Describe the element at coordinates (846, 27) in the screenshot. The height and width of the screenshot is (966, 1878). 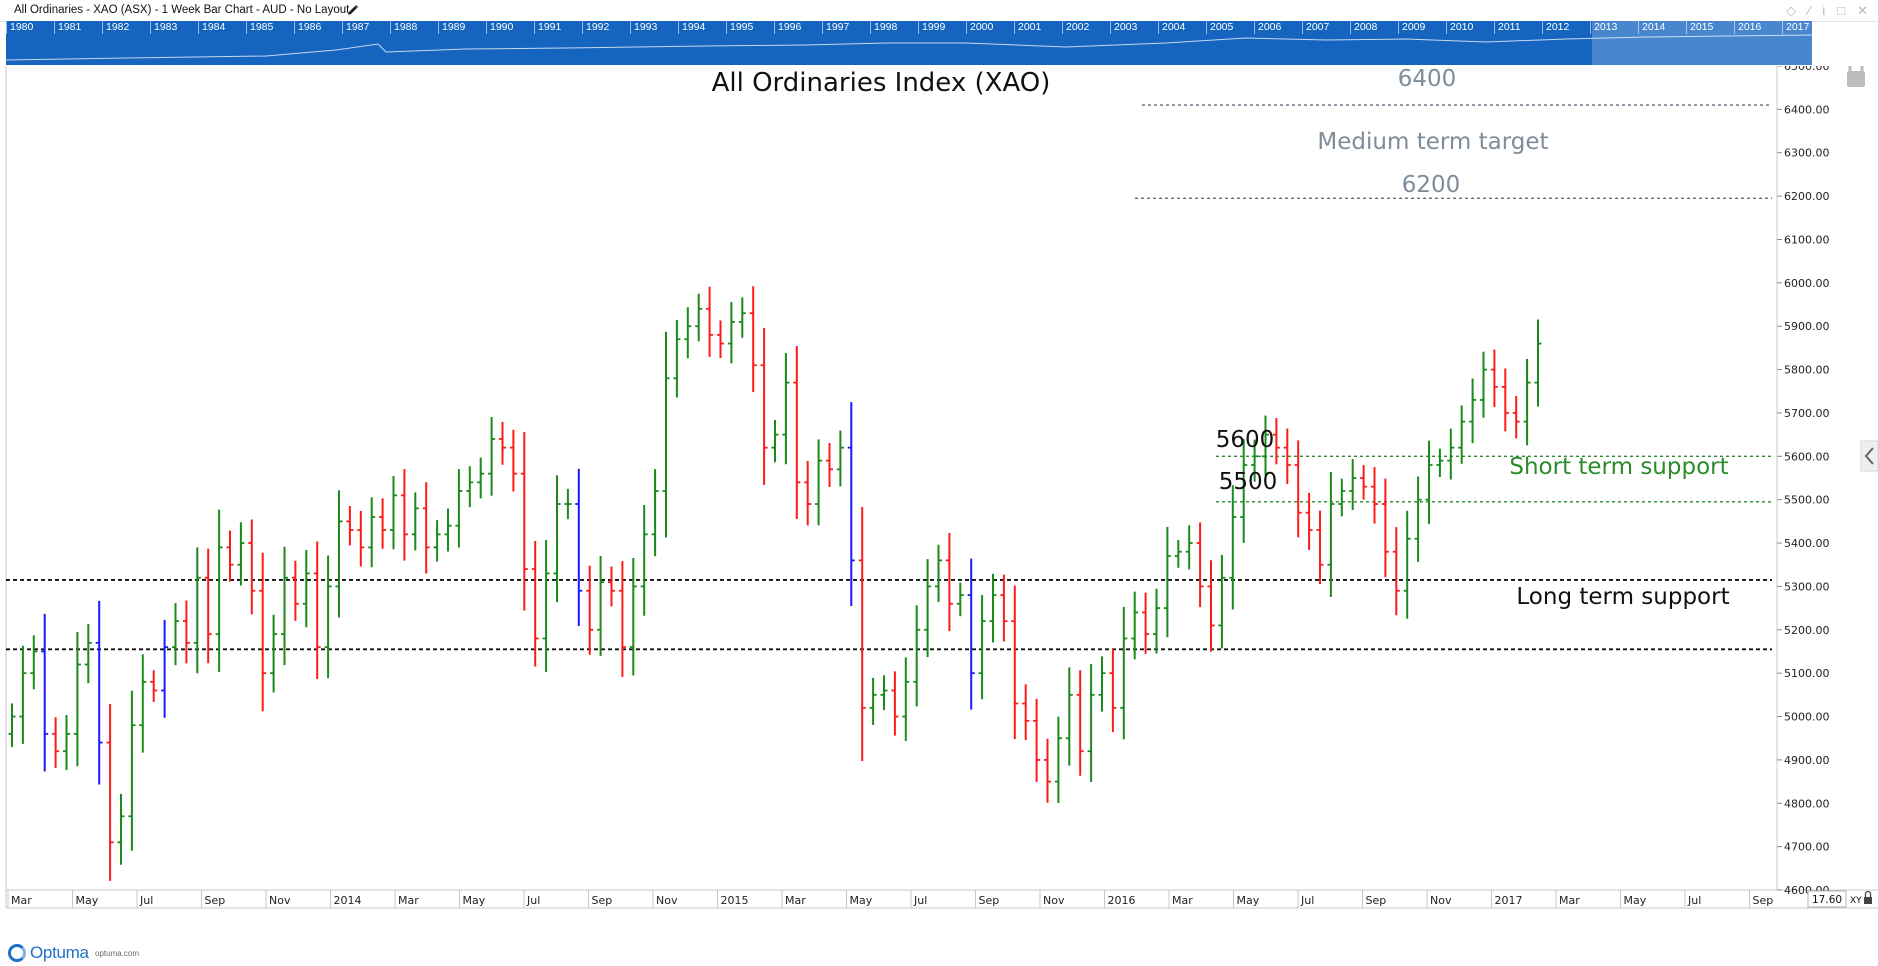
I see `navigator-year: 1997` at that location.